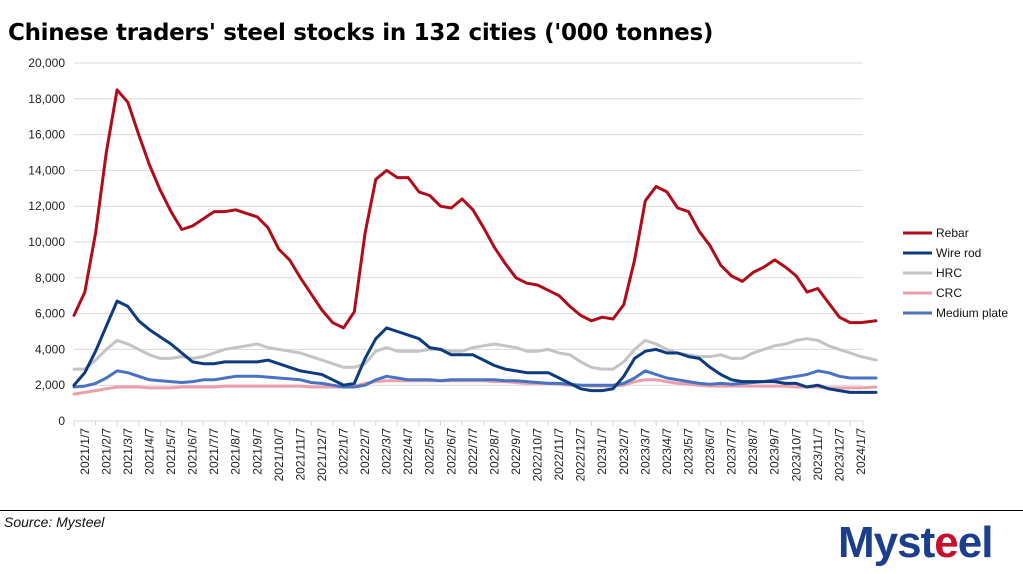 The height and width of the screenshot is (574, 1023). I want to click on x-tick-label: 2024/1/7, so click(861, 451).